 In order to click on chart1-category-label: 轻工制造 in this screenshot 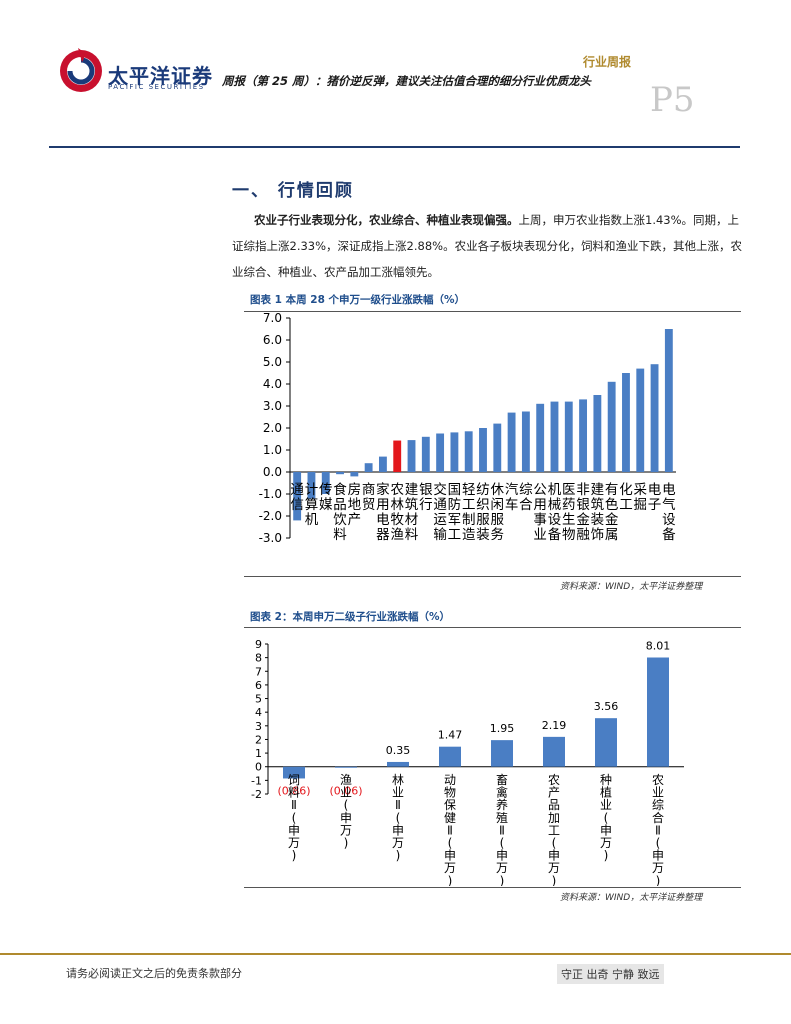, I will do `click(469, 512)`.